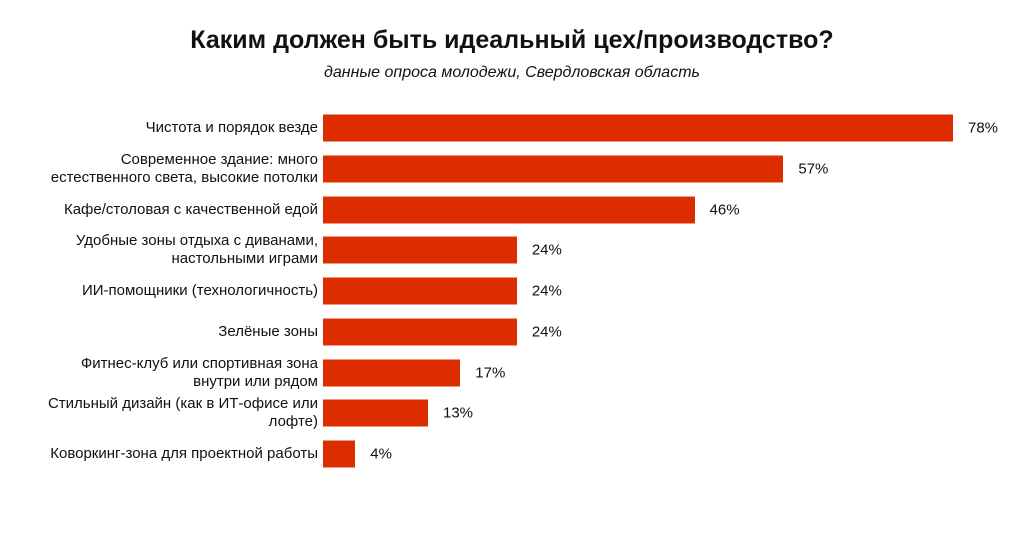  I want to click on value-label: 13%, so click(458, 413).